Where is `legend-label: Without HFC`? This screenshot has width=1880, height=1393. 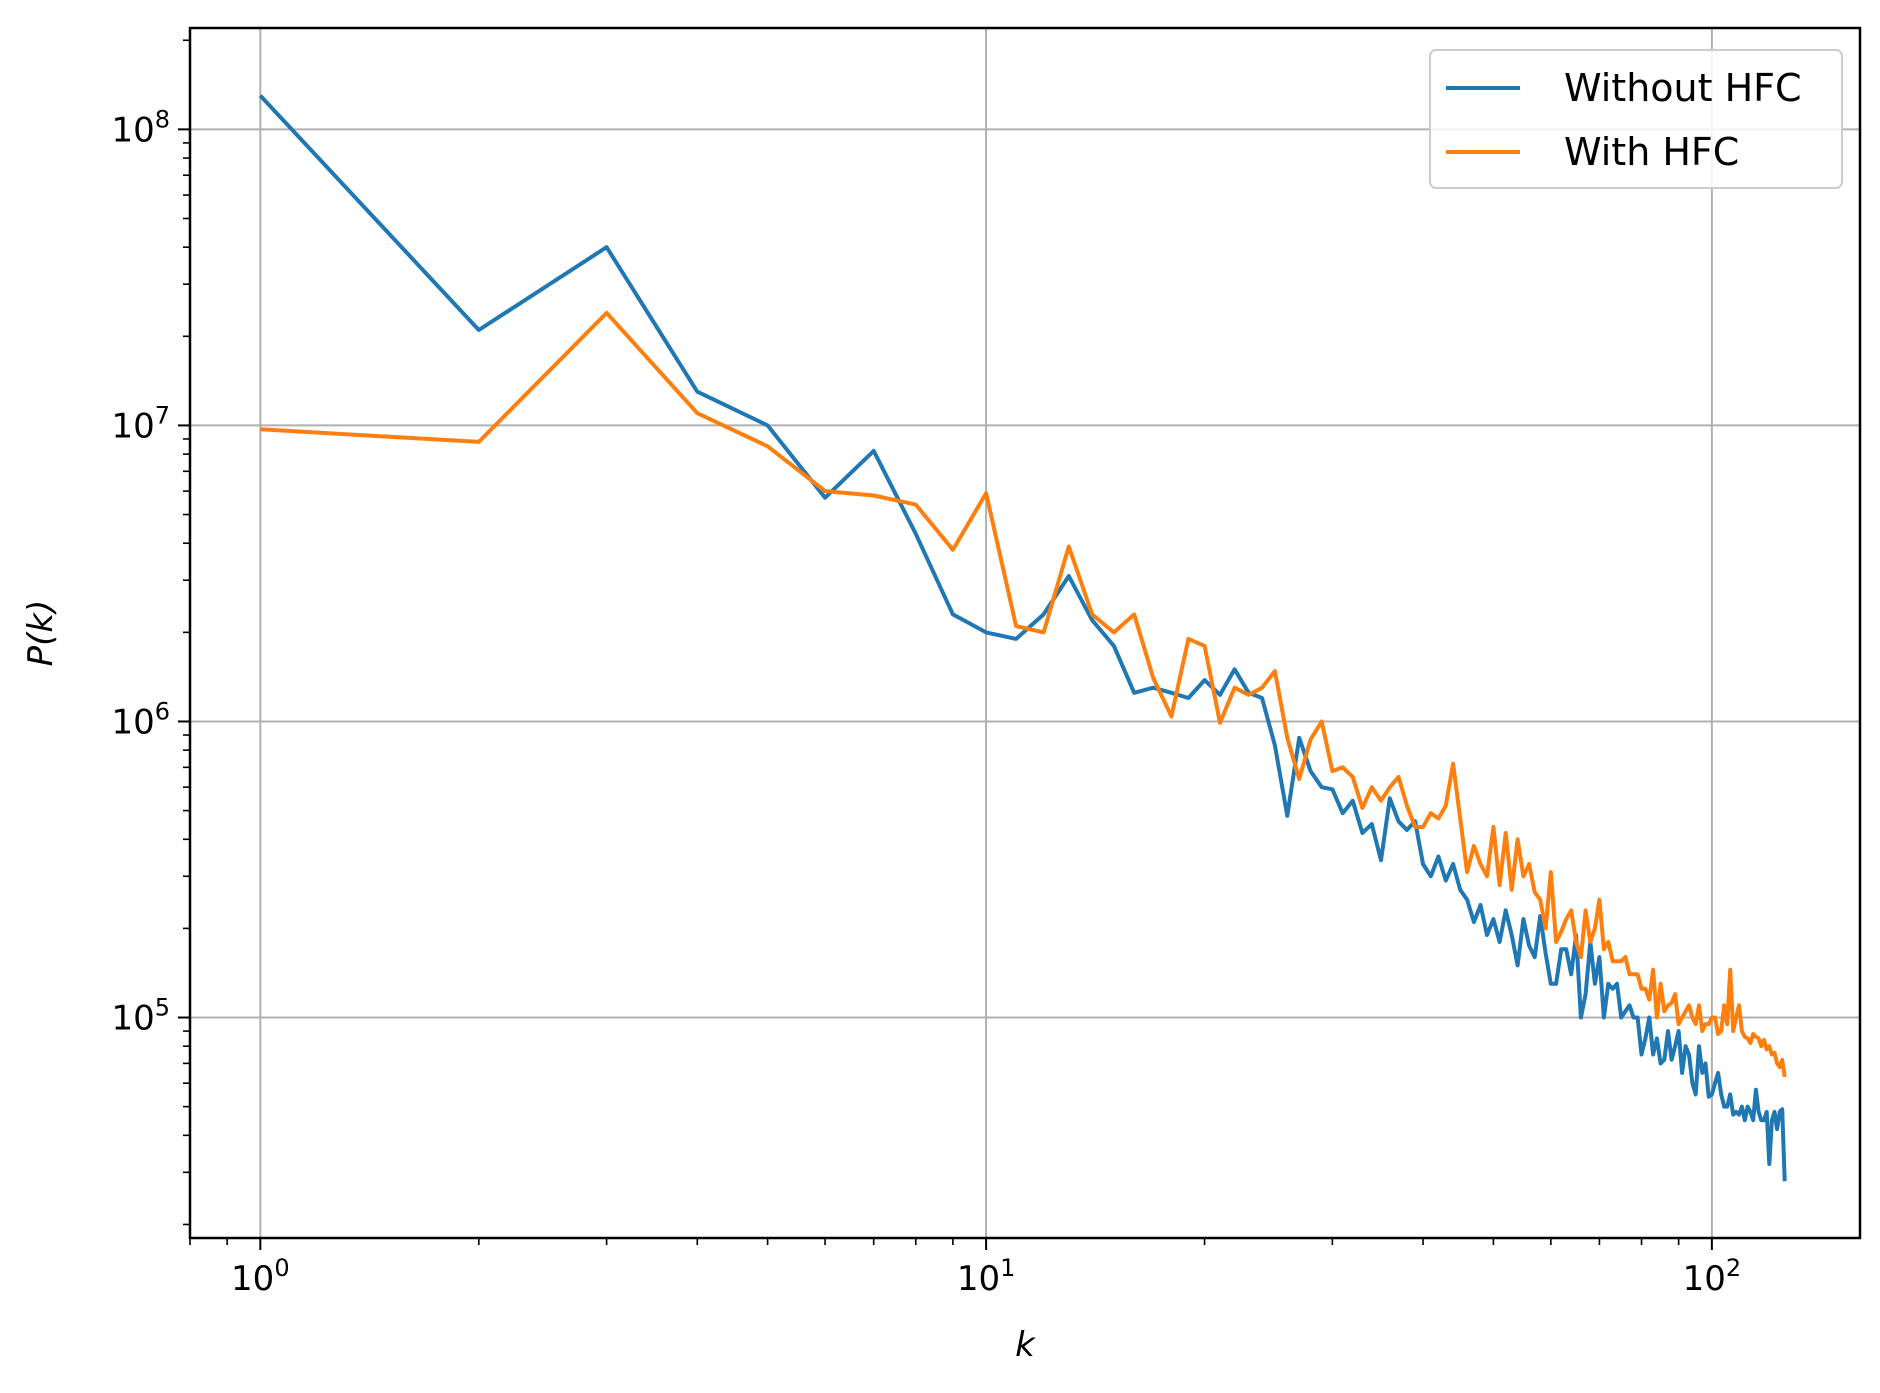 legend-label: Without HFC is located at coordinates (1683, 88).